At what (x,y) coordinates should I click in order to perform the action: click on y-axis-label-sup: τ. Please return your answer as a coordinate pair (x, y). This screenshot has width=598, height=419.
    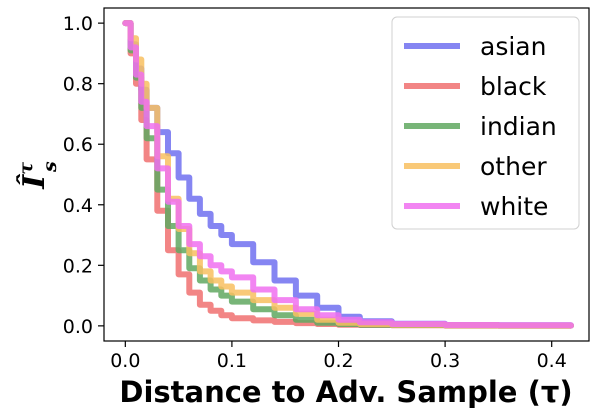
    Looking at the image, I should click on (26, 168).